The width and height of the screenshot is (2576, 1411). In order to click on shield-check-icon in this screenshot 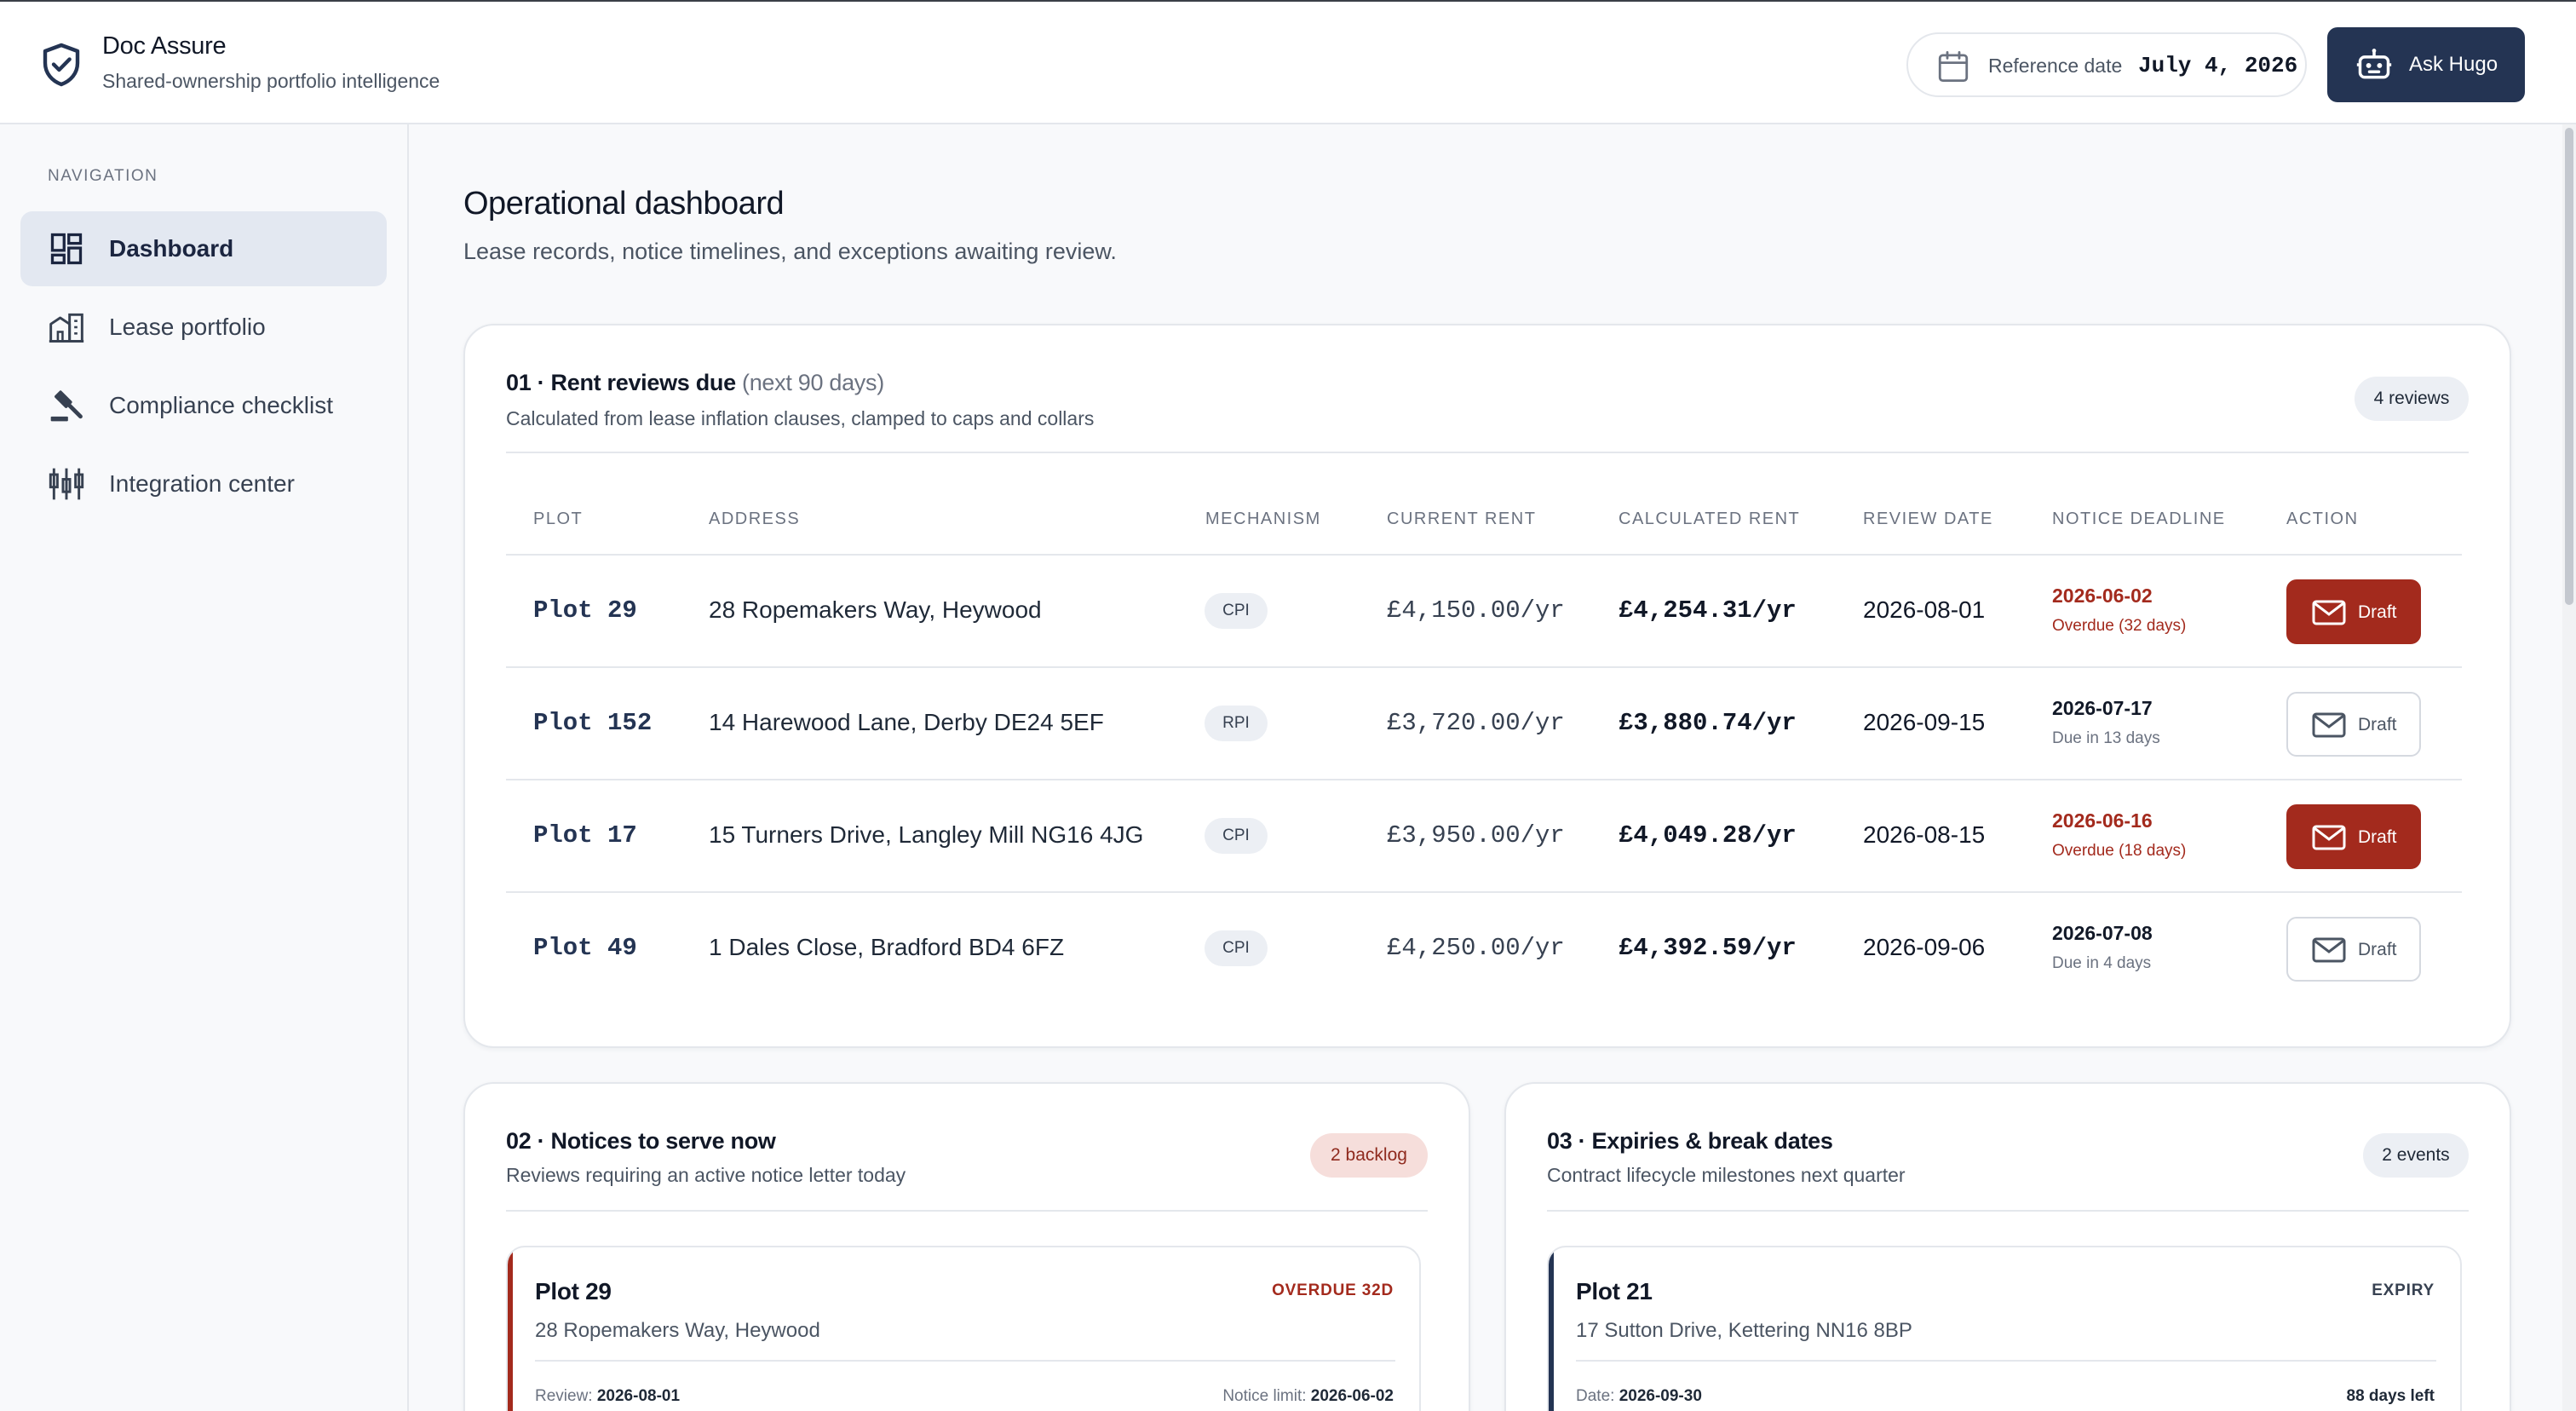, I will do `click(61, 65)`.